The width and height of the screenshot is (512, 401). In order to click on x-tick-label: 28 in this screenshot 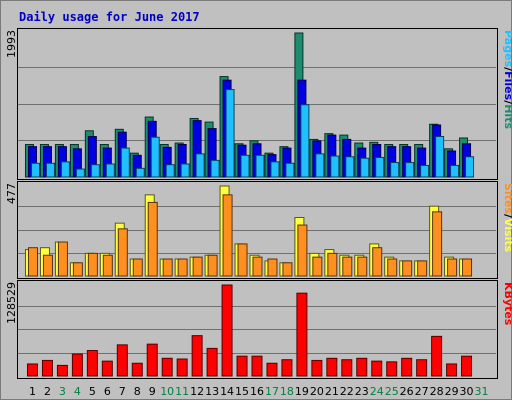, I will do `click(437, 391)`.